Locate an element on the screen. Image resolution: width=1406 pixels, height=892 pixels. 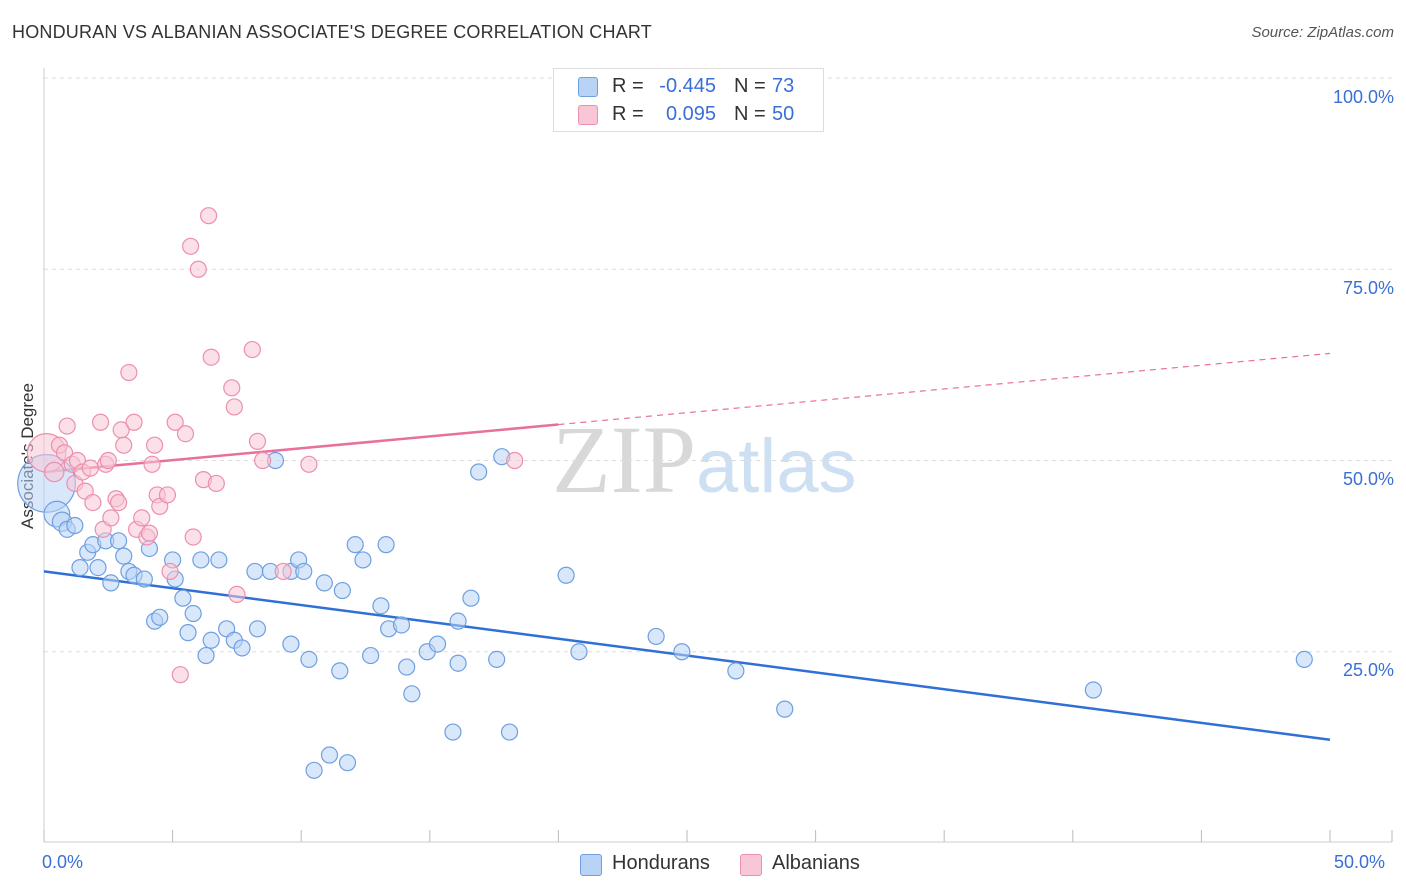
watermark: ZIPatlas is located at coordinates (704, 459).